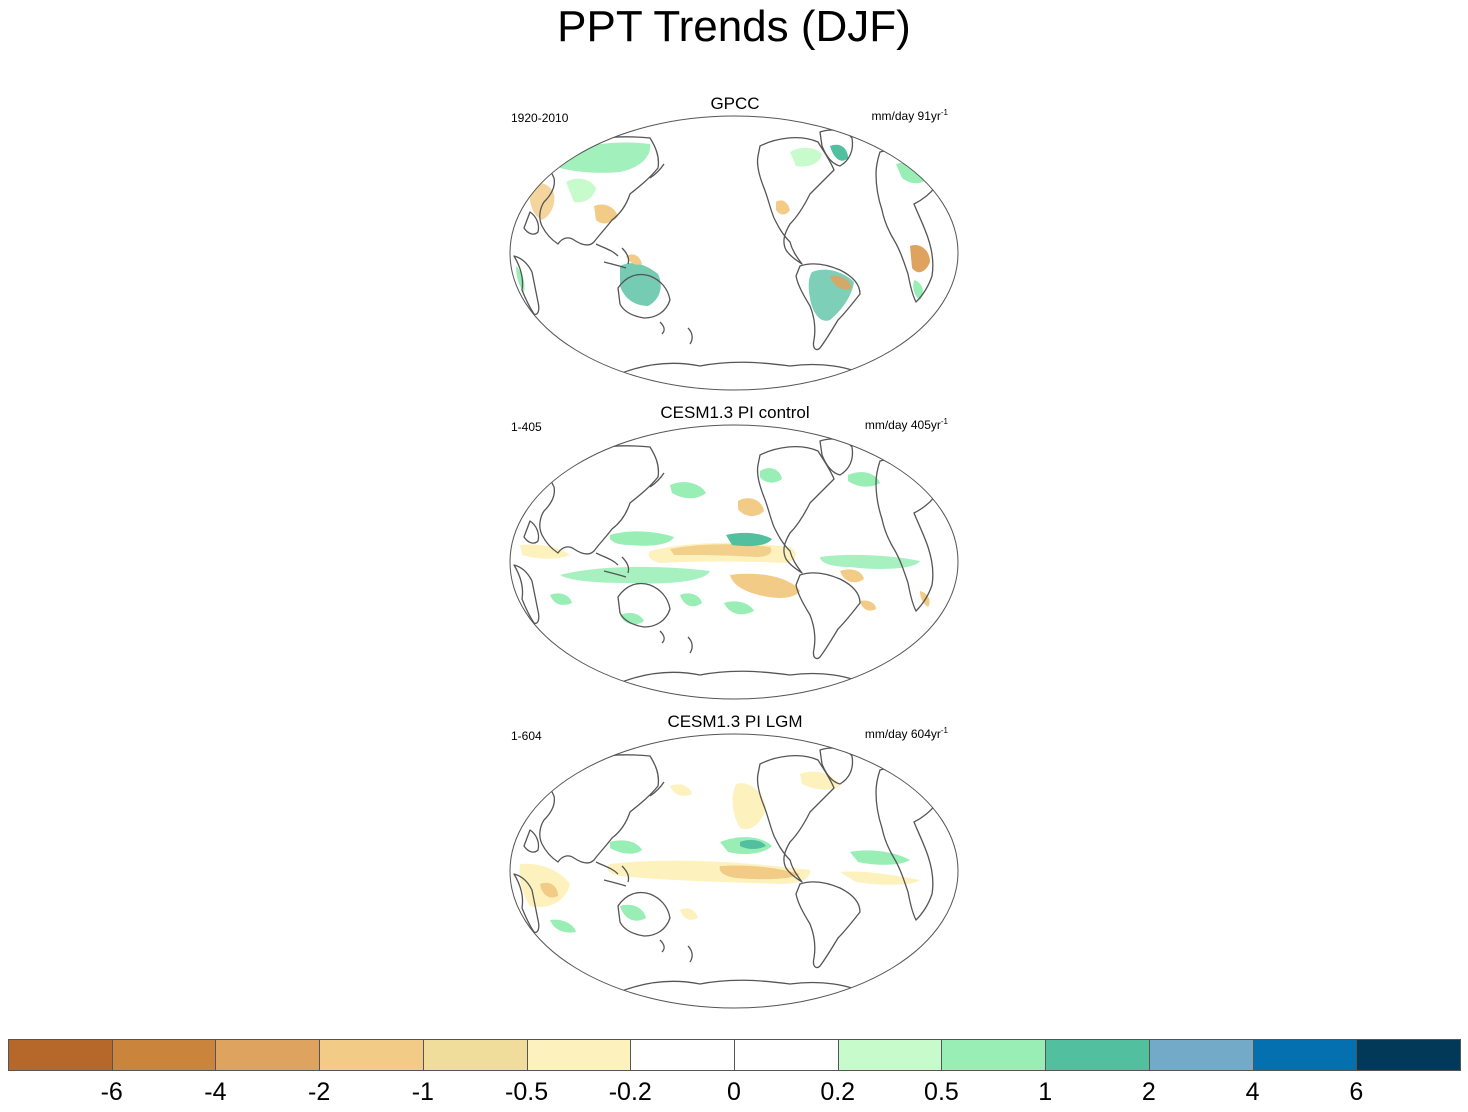  Describe the element at coordinates (734, 1092) in the screenshot. I see `colorbar-tick-label: 0` at that location.